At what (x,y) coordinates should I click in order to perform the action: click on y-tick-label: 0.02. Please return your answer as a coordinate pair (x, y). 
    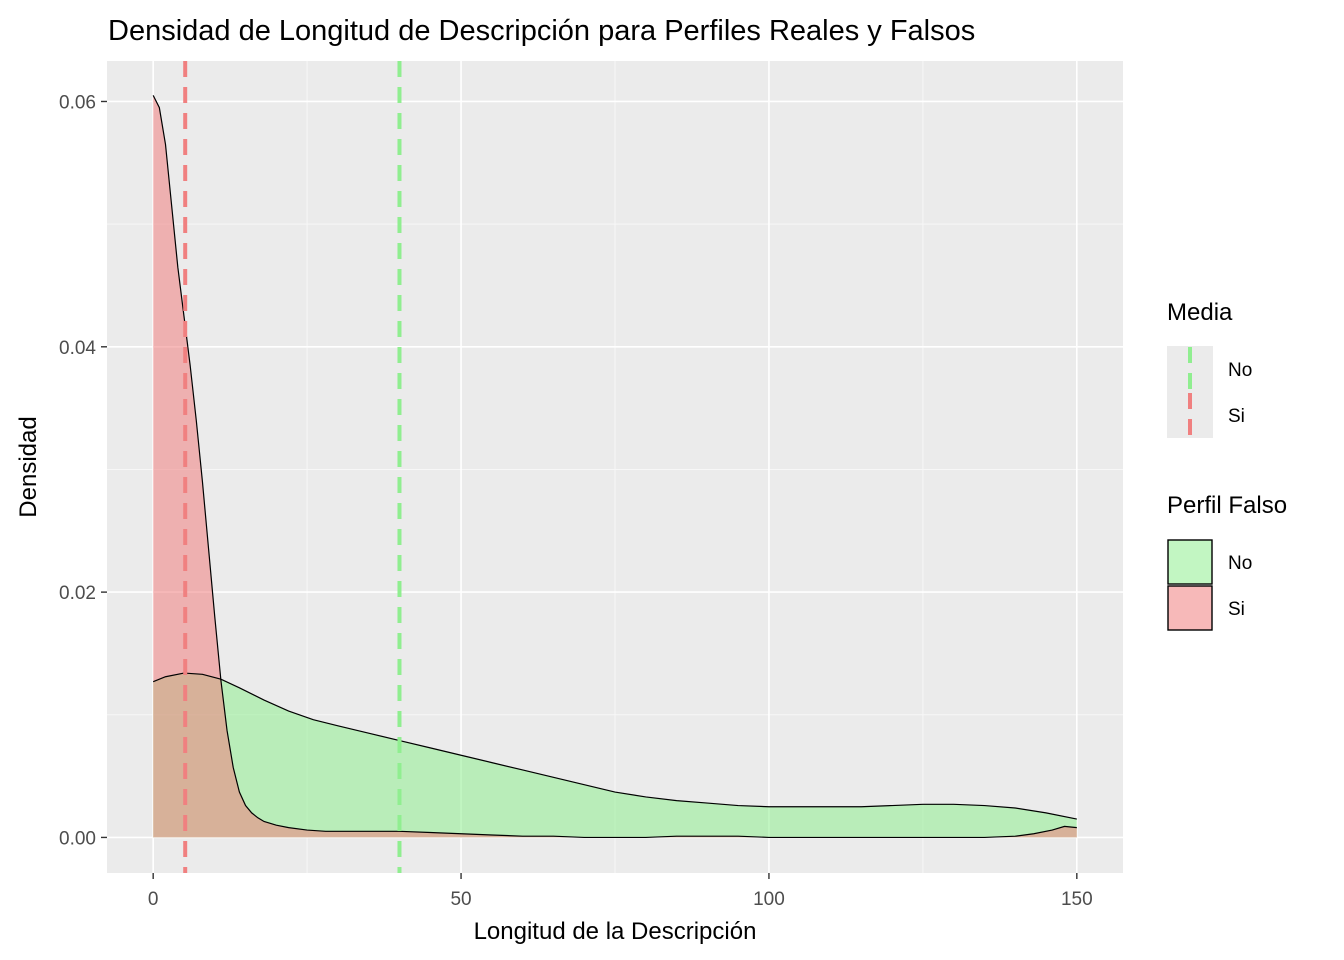
    Looking at the image, I should click on (77, 593).